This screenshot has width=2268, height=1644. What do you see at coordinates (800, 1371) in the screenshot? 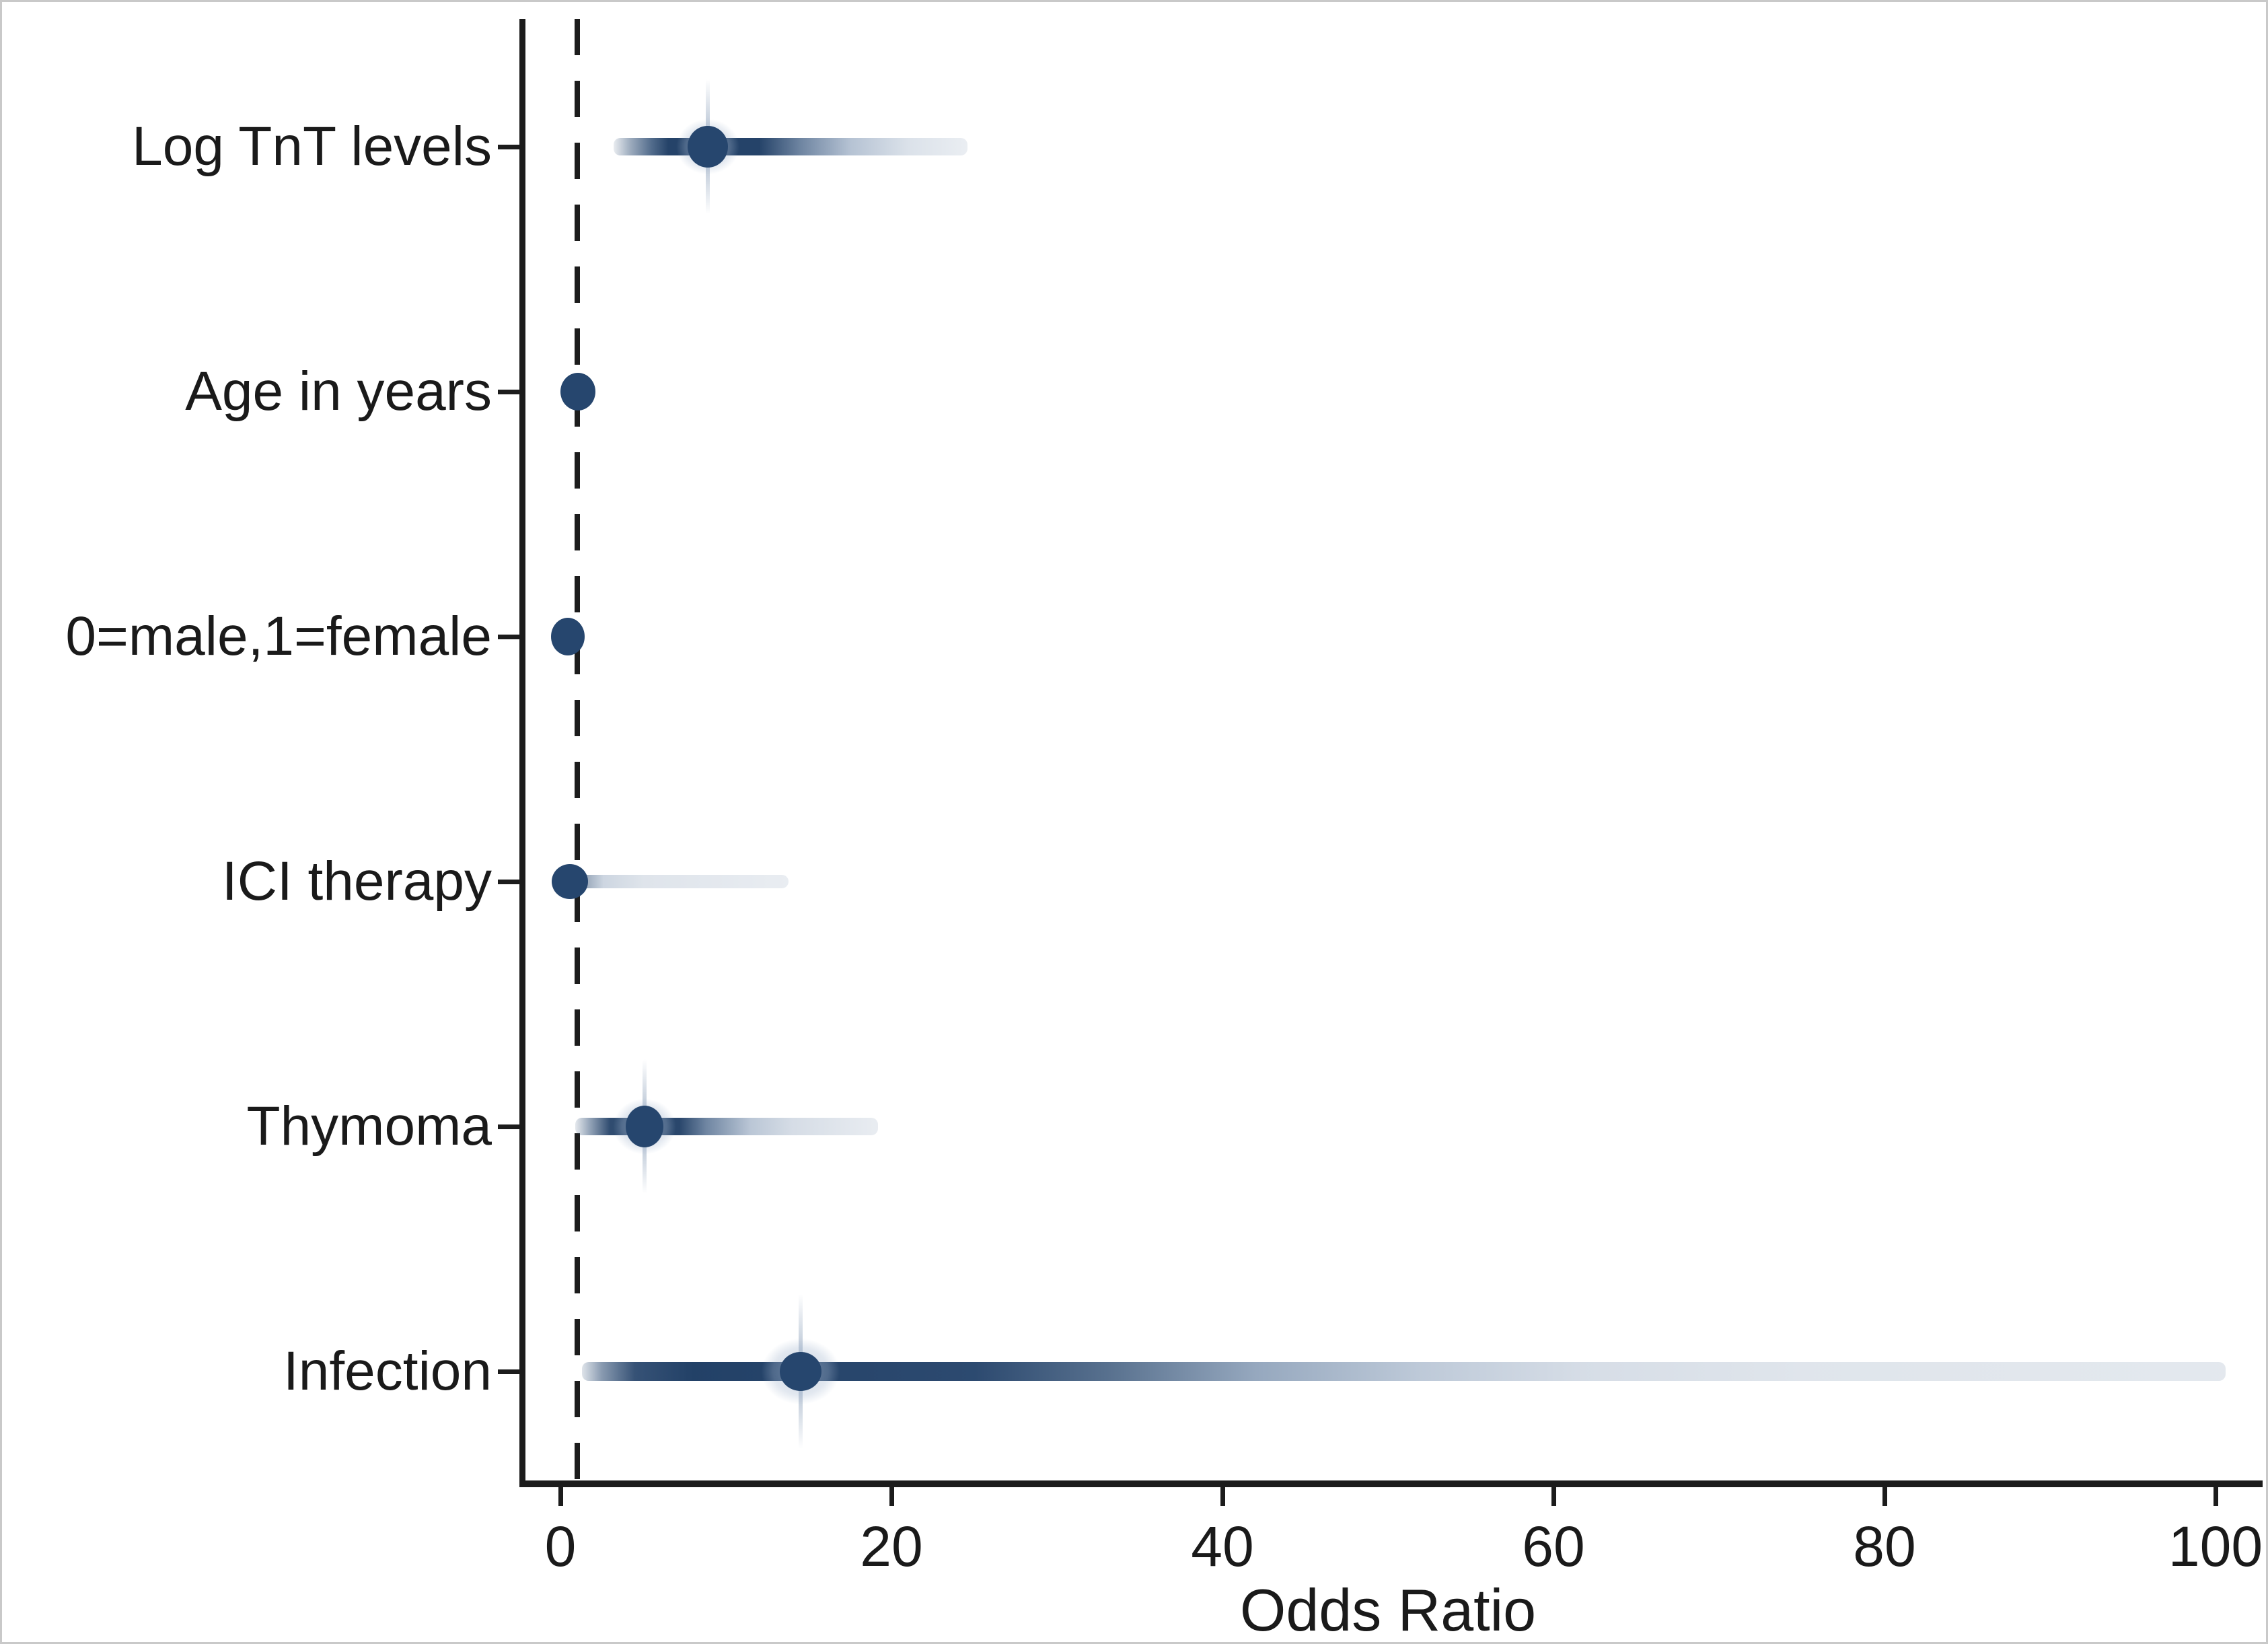
I see `point-estimate-infection` at bounding box center [800, 1371].